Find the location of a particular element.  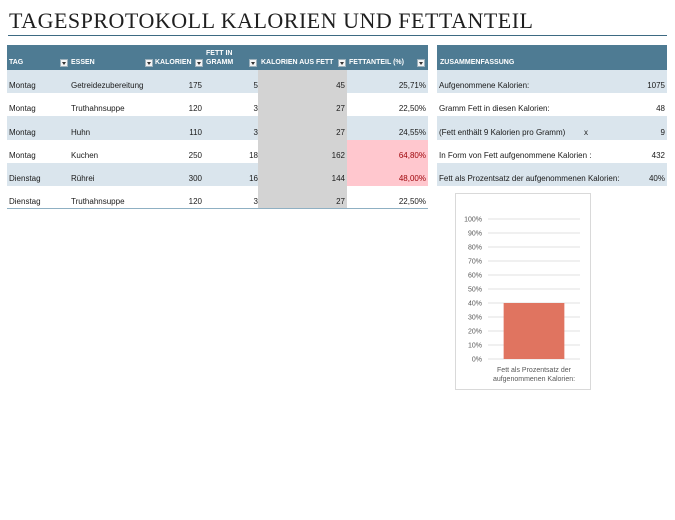

y-tick-label: 50% is located at coordinates (475, 290).